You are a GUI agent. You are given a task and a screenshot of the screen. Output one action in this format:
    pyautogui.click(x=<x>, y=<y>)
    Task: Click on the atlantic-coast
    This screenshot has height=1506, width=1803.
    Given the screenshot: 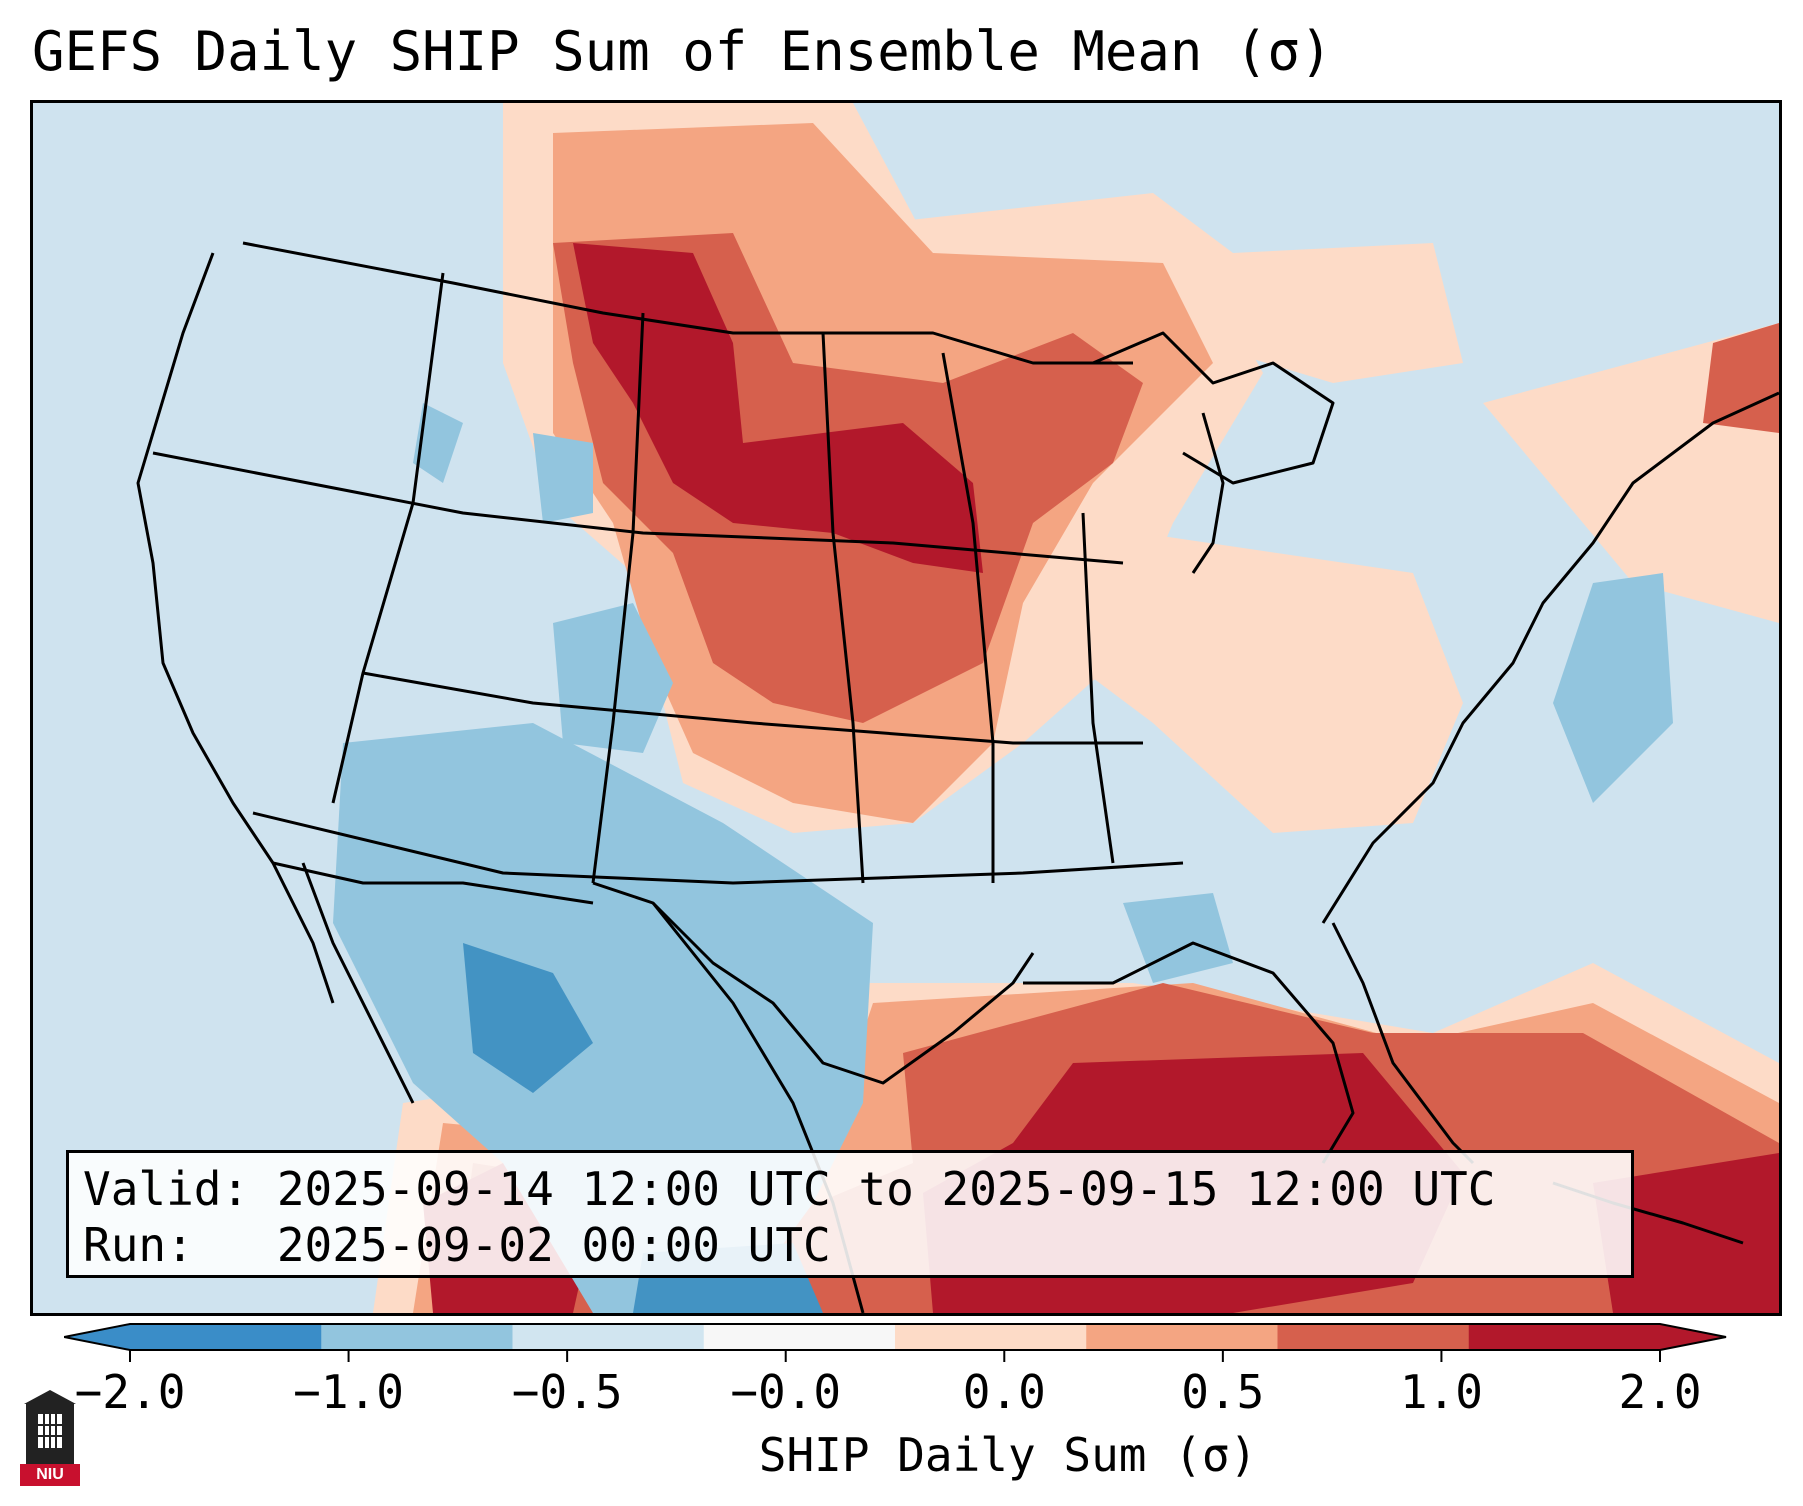 What is the action you would take?
    pyautogui.click(x=1550, y=657)
    